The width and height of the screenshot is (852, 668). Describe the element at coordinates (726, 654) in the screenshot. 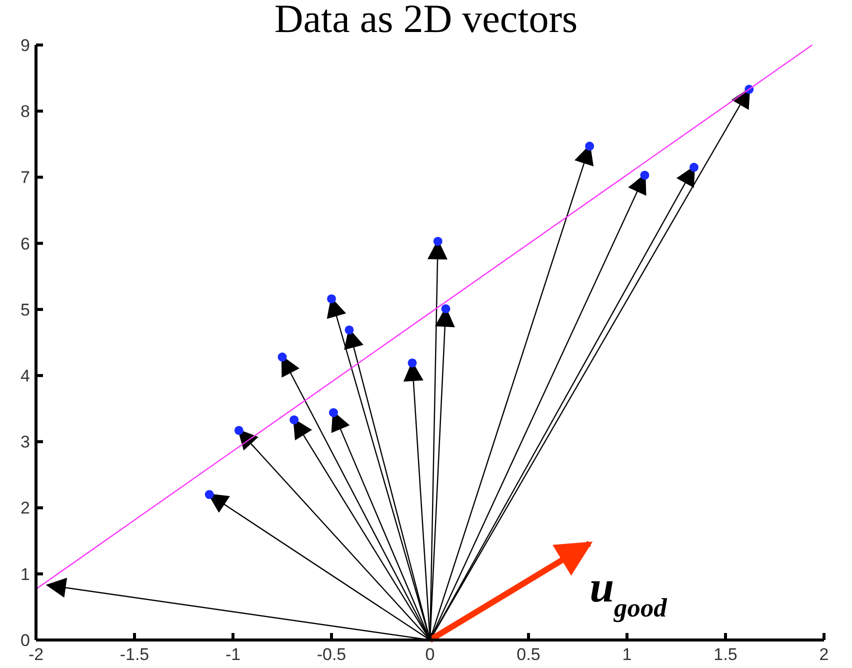

I see `x-tick-label: 1.5` at that location.